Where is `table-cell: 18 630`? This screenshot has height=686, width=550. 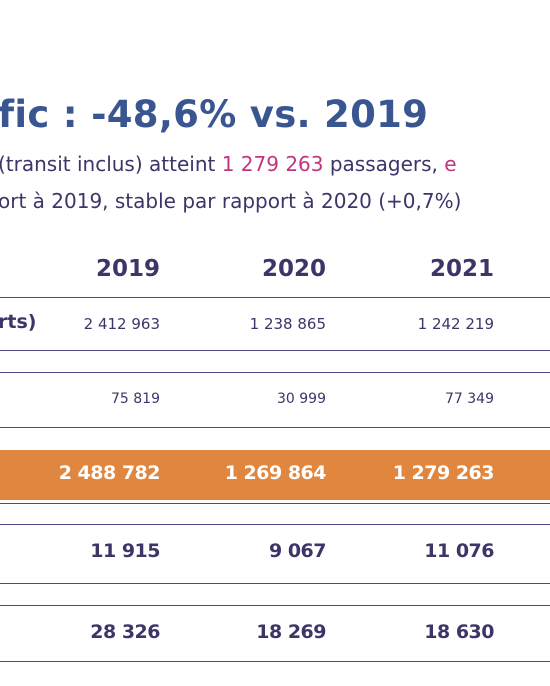 table-cell: 18 630 is located at coordinates (459, 632).